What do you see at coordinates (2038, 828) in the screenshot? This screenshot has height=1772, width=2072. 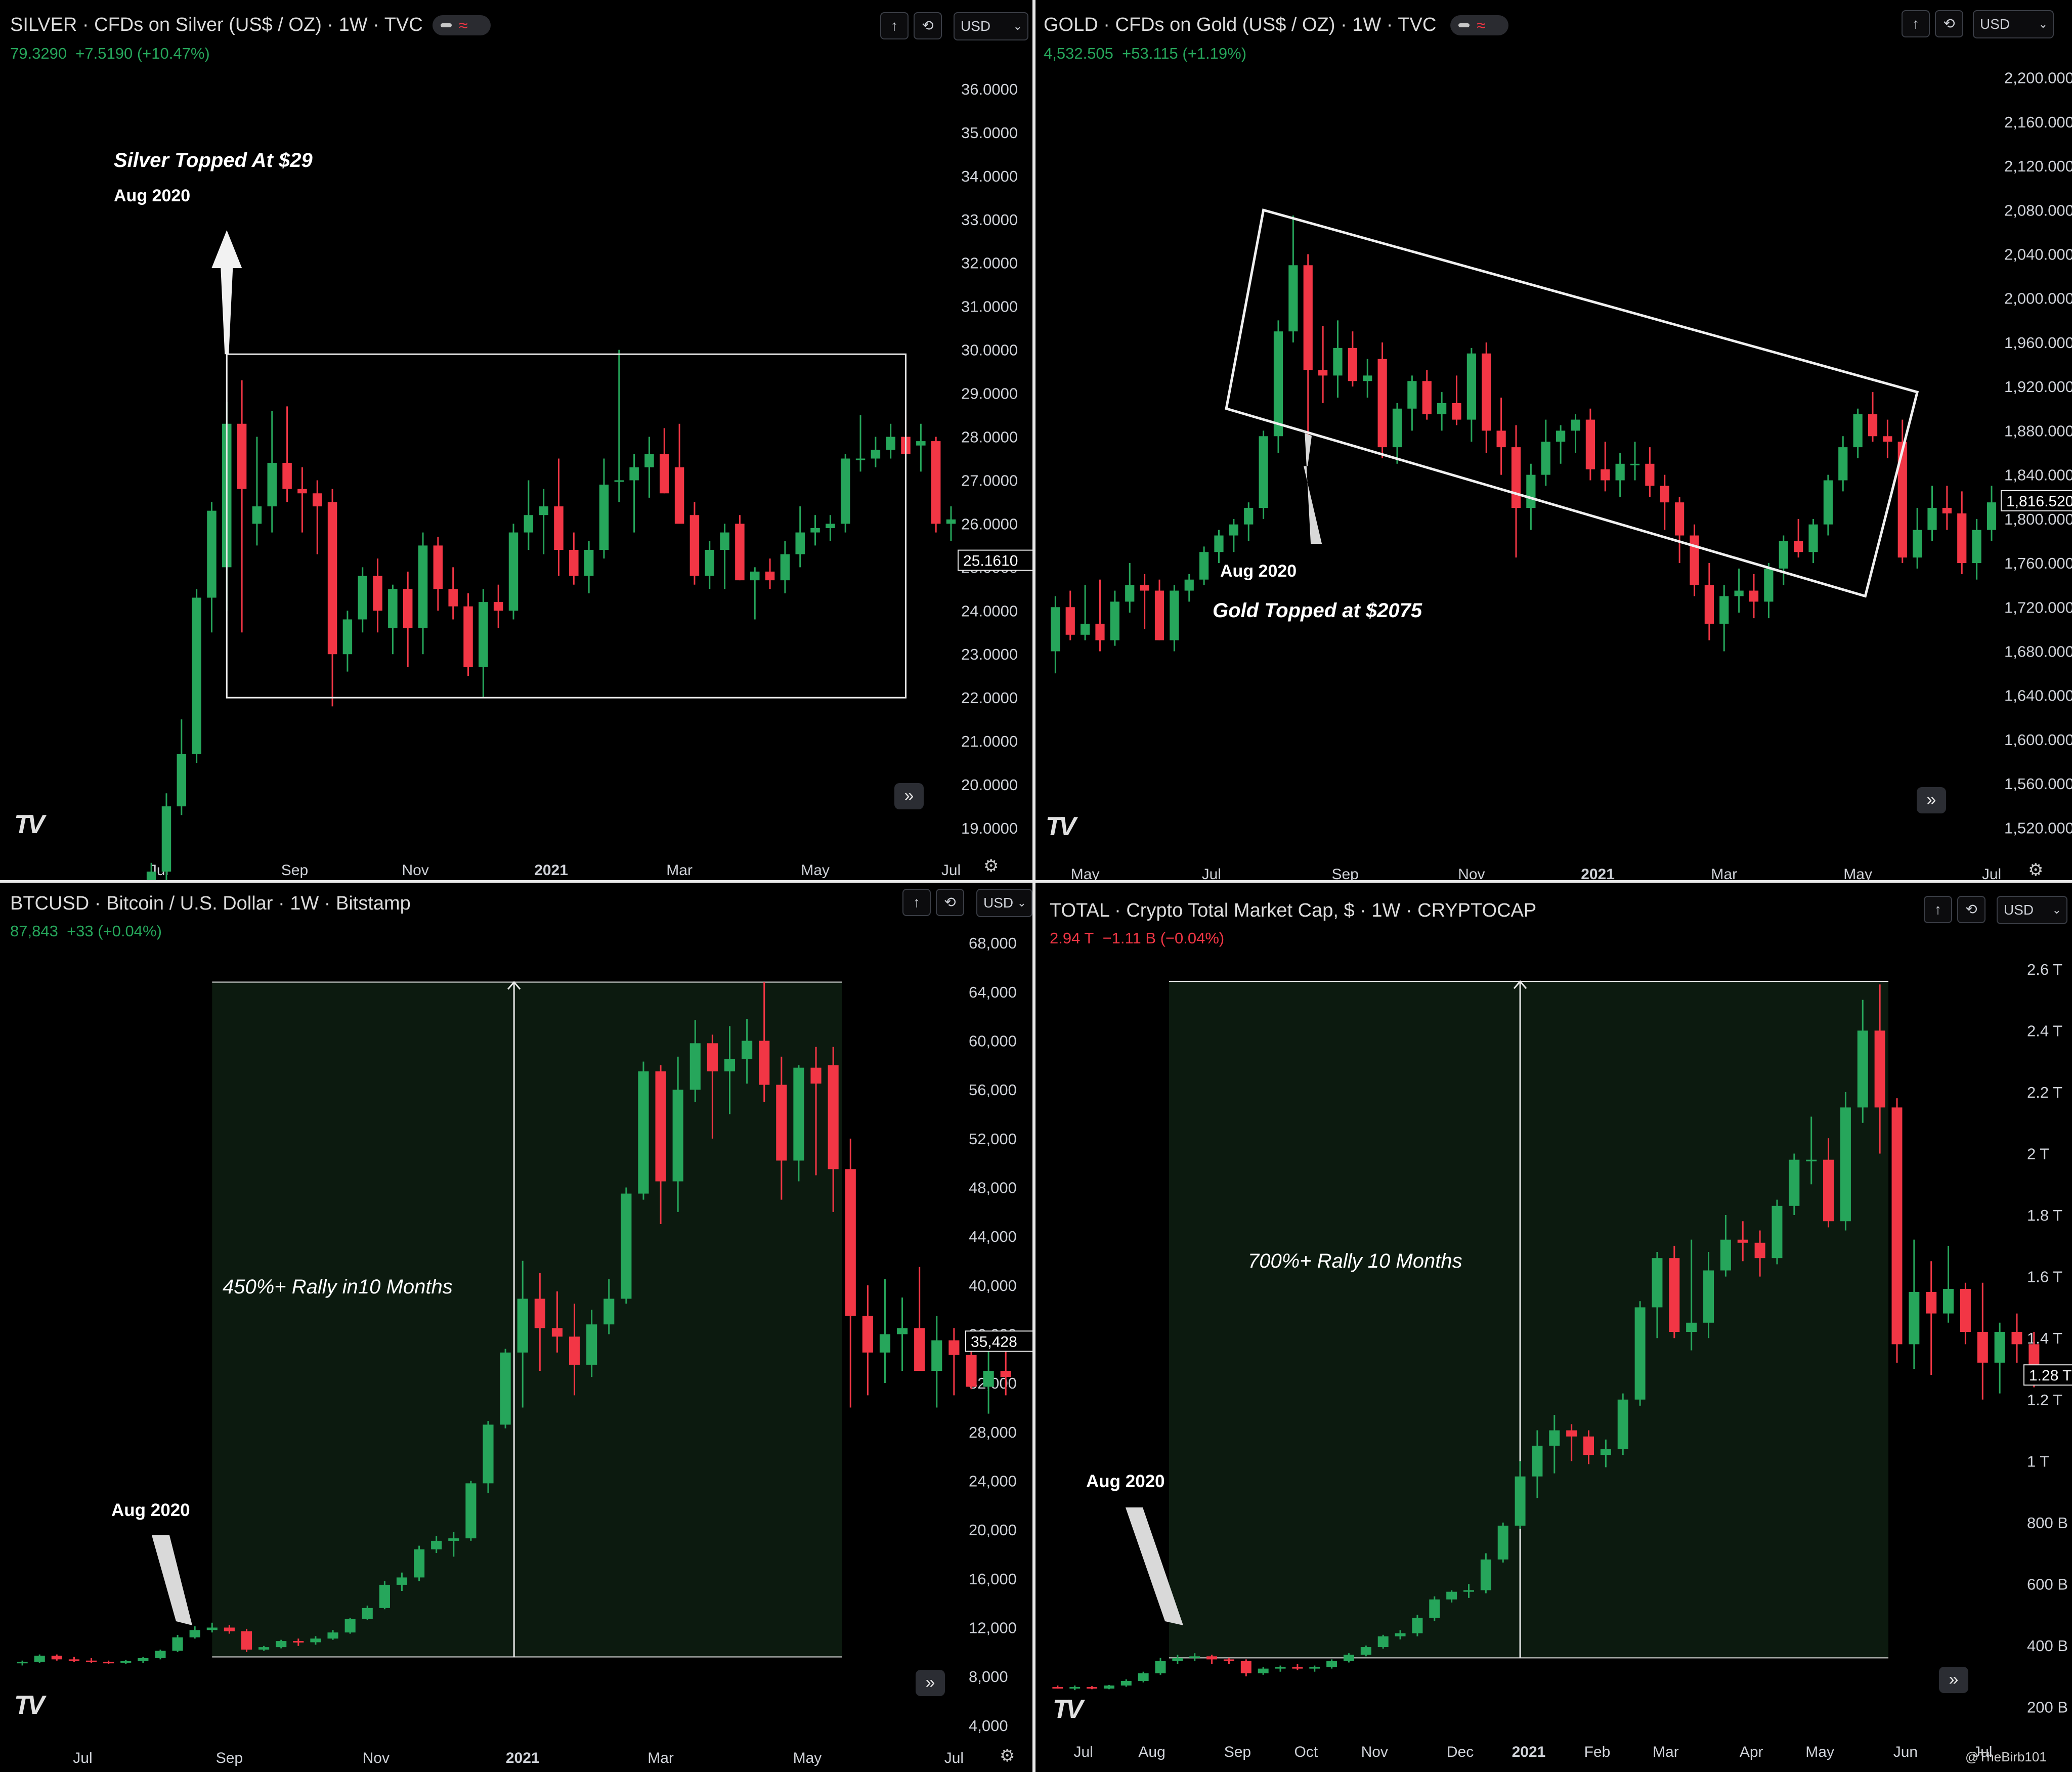 I see `y-tick-label: 1,520.000` at bounding box center [2038, 828].